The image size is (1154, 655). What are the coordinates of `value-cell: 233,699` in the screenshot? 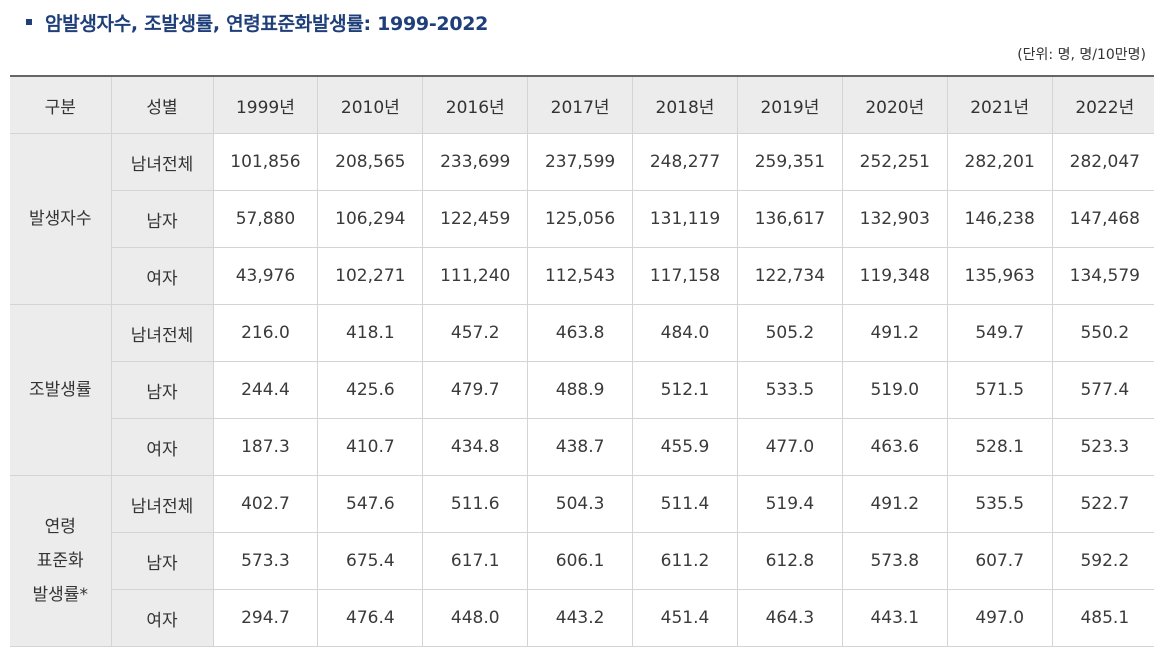 It's located at (475, 162).